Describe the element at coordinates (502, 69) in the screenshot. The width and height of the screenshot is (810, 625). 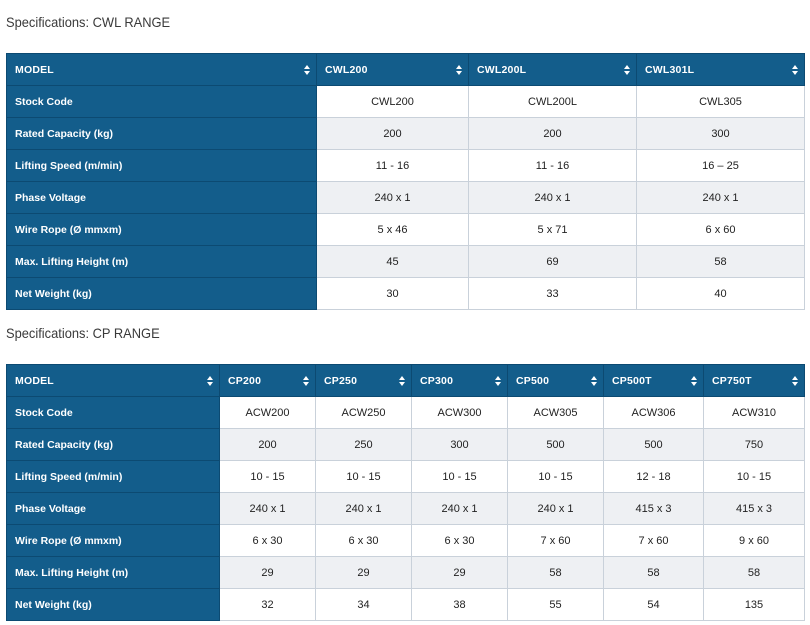
I see `column-header-label: CWL200L` at that location.